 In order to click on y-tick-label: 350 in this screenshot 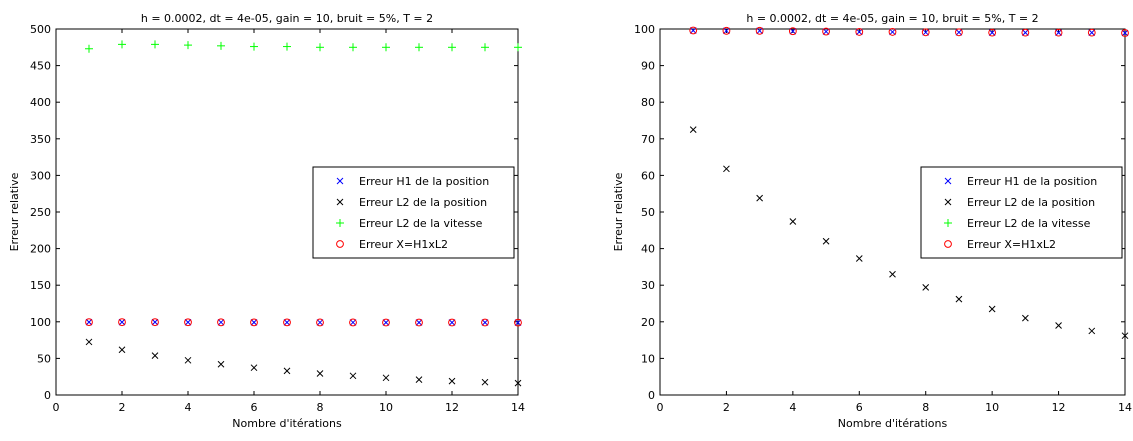, I will do `click(40, 139)`.